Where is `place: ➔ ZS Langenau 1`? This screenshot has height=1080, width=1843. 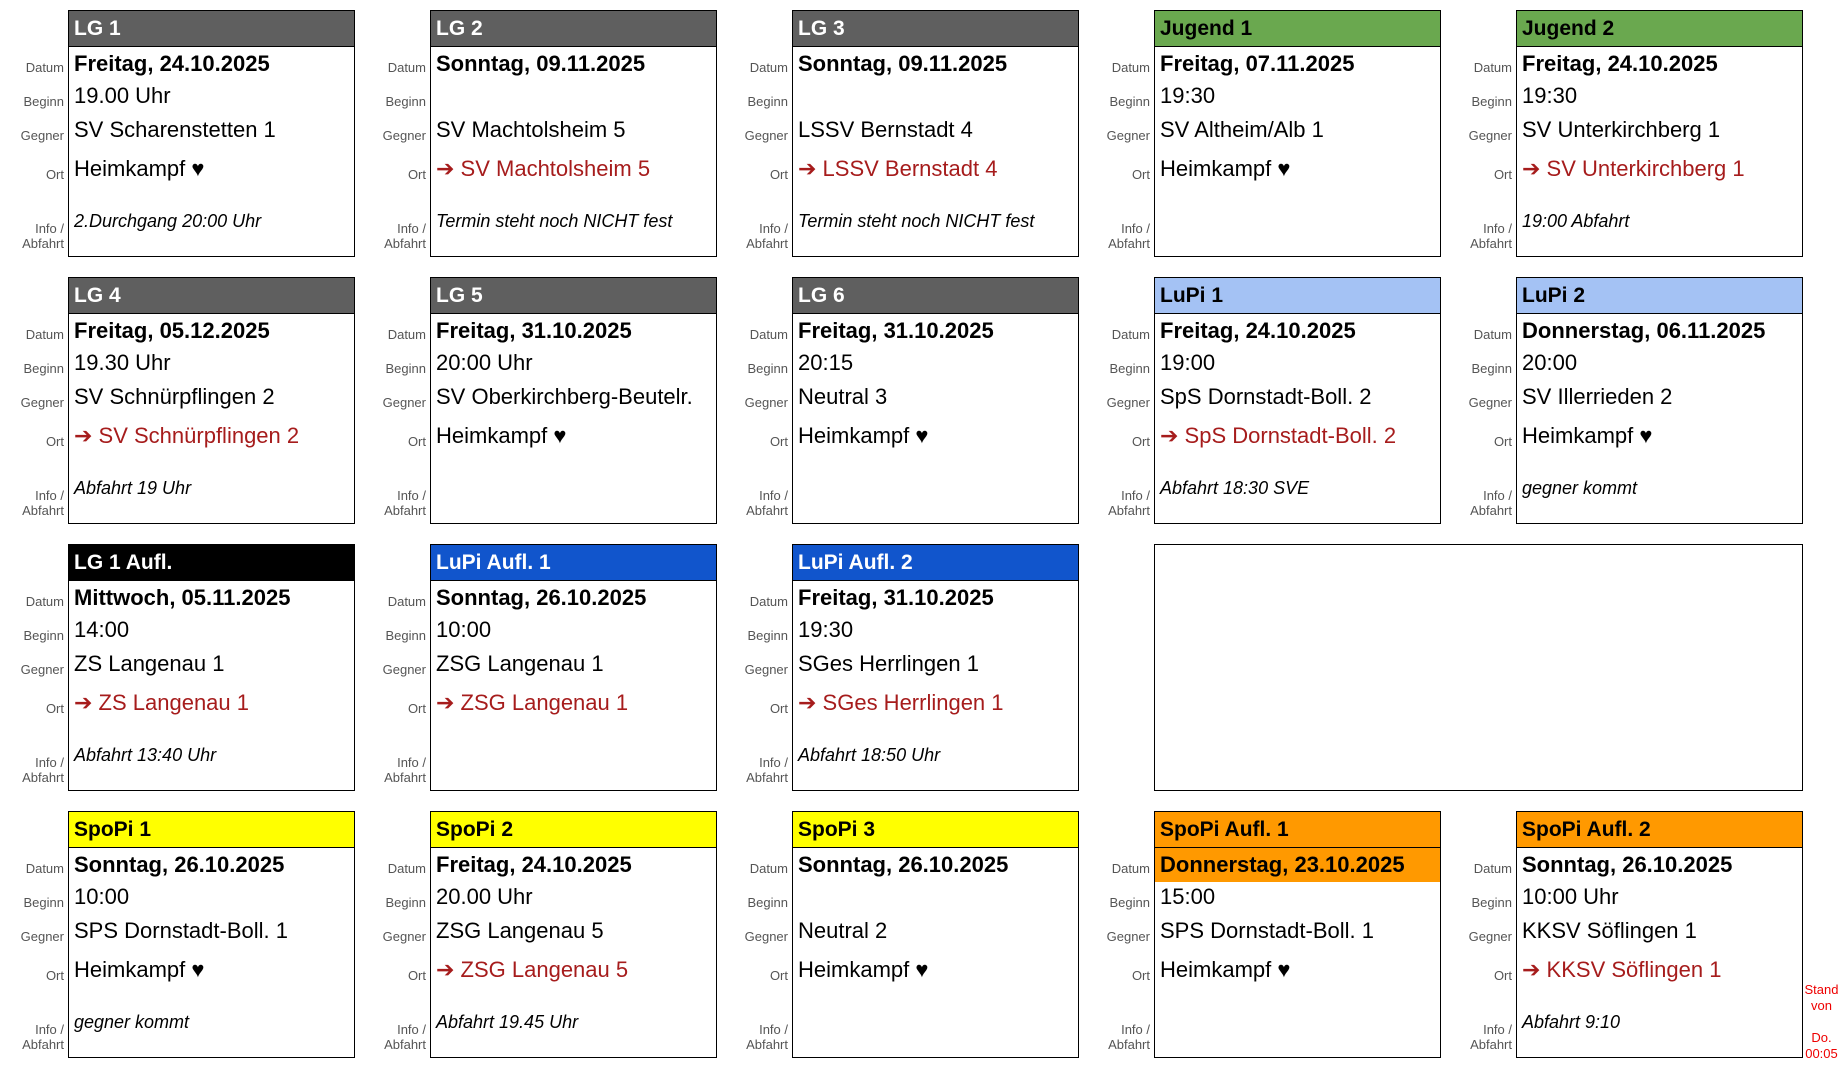
place: ➔ ZS Langenau 1 is located at coordinates (162, 702).